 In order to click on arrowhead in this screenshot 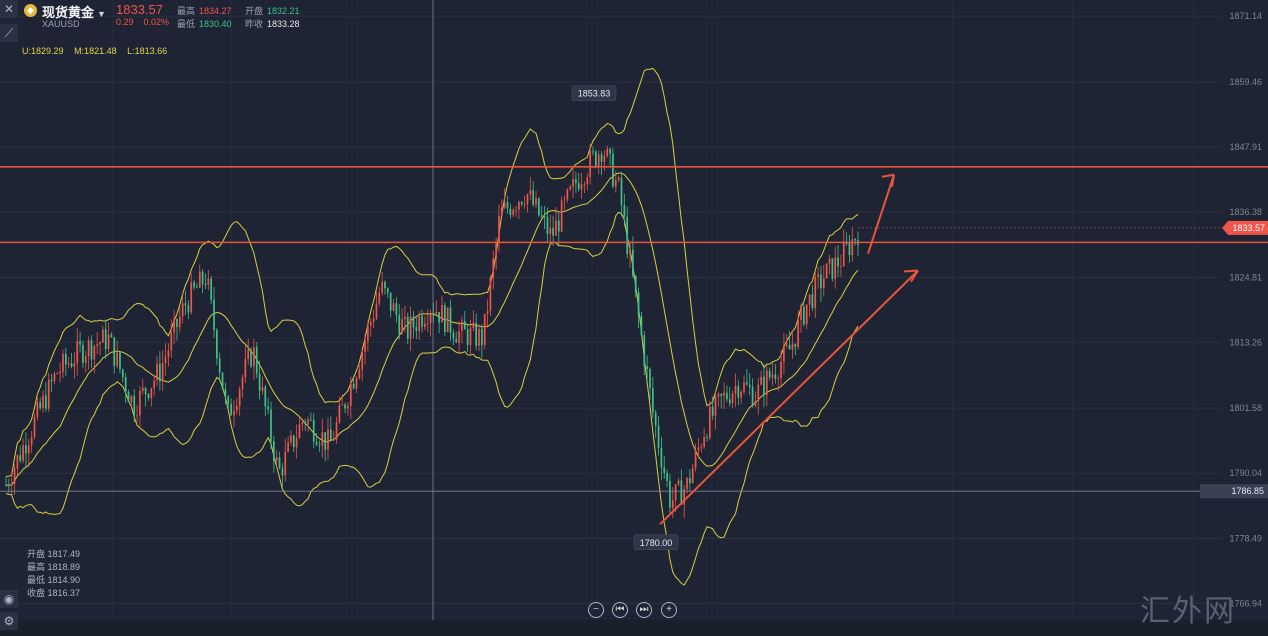, I will do `click(911, 276)`.